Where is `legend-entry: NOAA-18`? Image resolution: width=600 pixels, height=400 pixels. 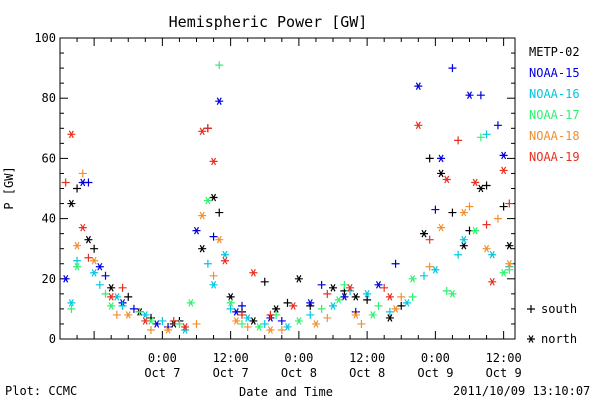
legend-entry: NOAA-18 is located at coordinates (554, 136).